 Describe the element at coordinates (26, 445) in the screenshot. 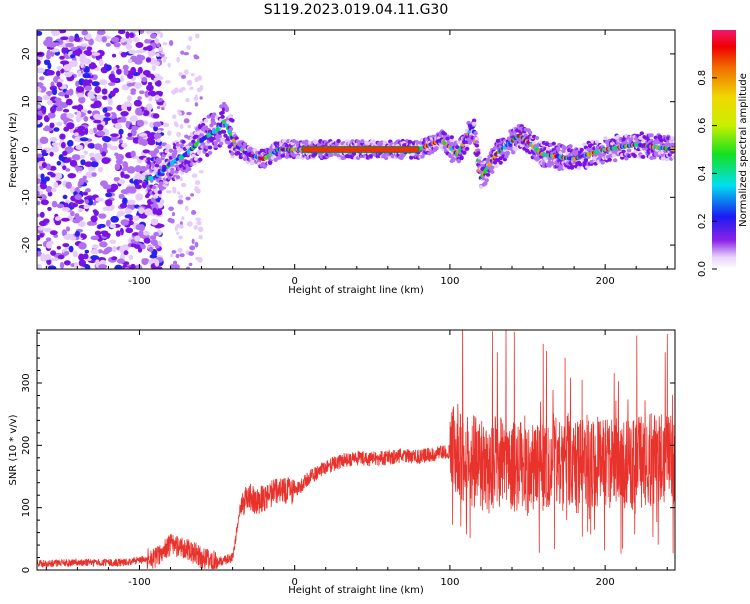

I see `snr-ytick-label: 200` at that location.